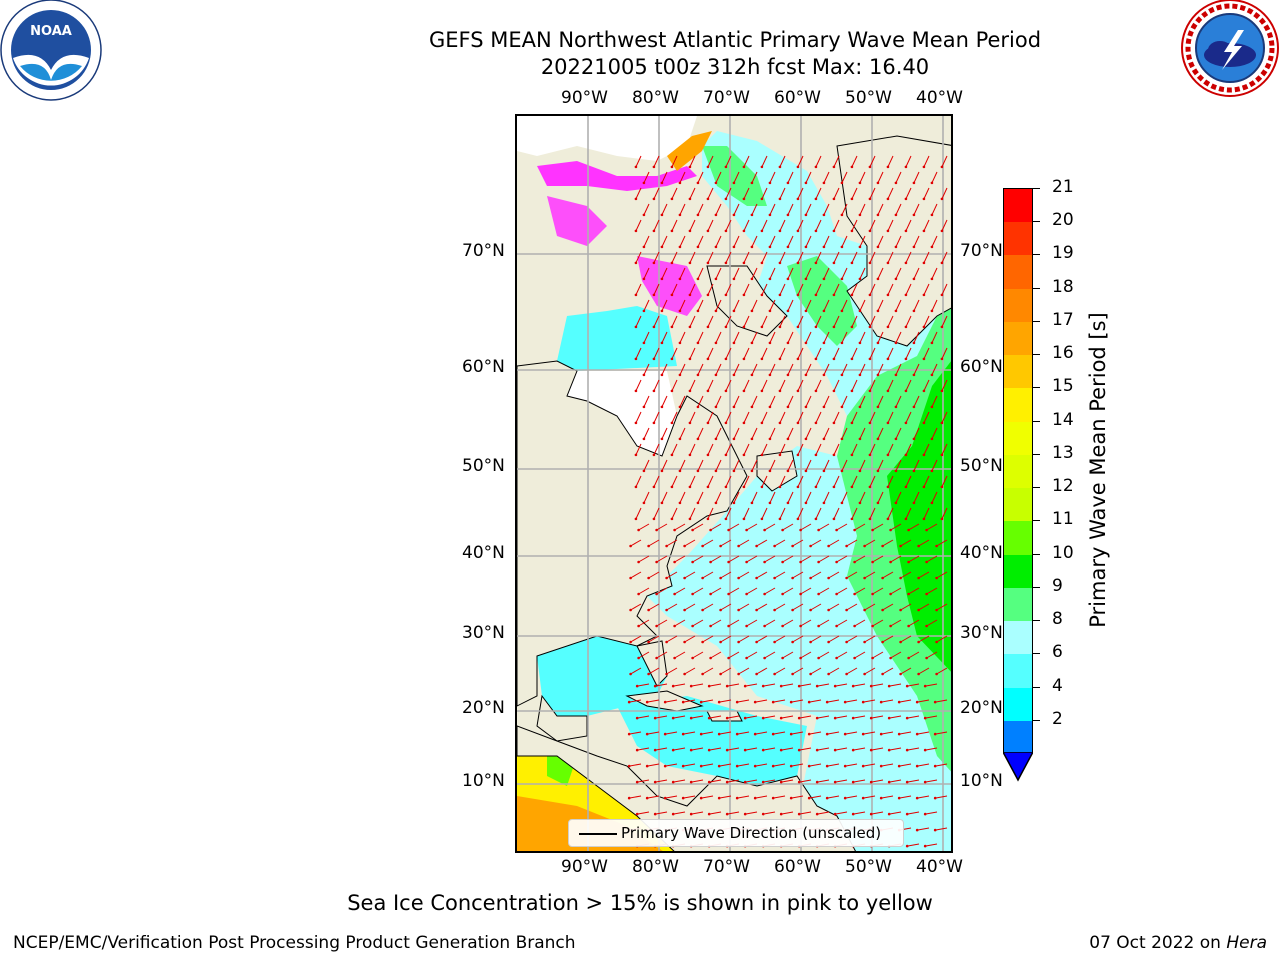  I want to click on lon-tick-top: 70°W, so click(726, 98).